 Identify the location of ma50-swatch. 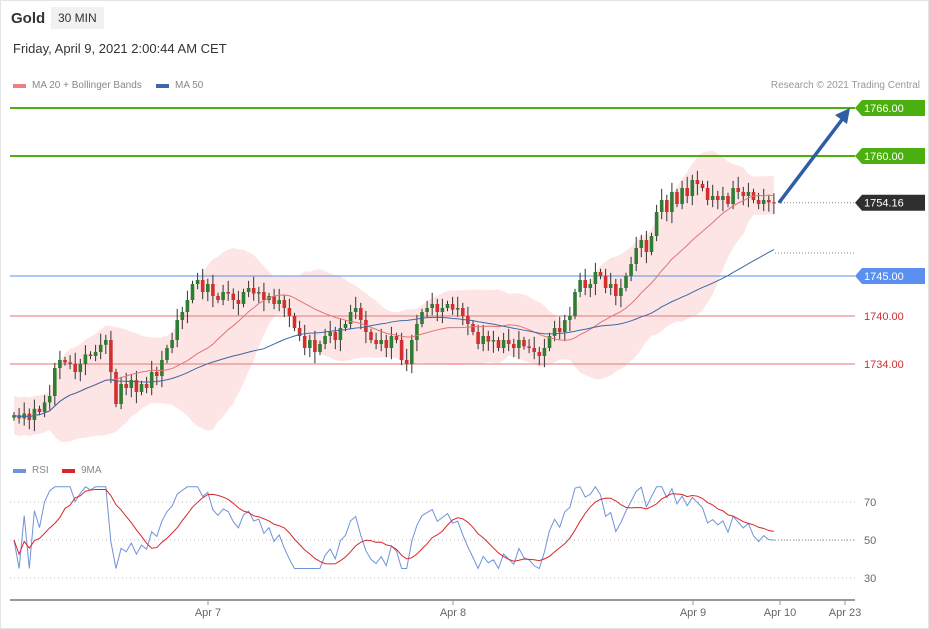
(162, 85).